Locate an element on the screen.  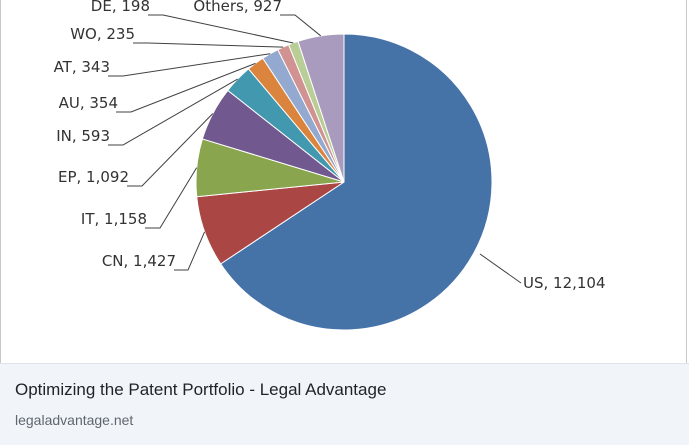
slice-label: CN, 1,427 is located at coordinates (139, 261).